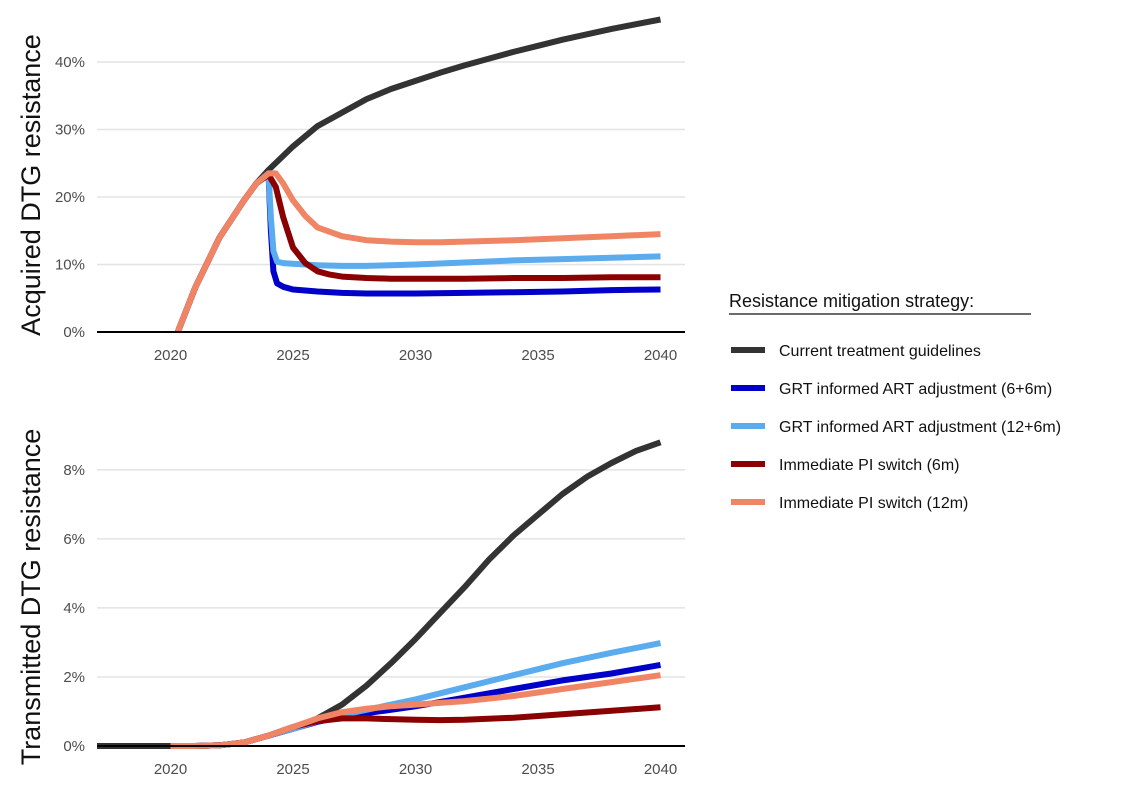 The image size is (1124, 791). What do you see at coordinates (70, 265) in the screenshot?
I see `y-tick-label: 10%` at bounding box center [70, 265].